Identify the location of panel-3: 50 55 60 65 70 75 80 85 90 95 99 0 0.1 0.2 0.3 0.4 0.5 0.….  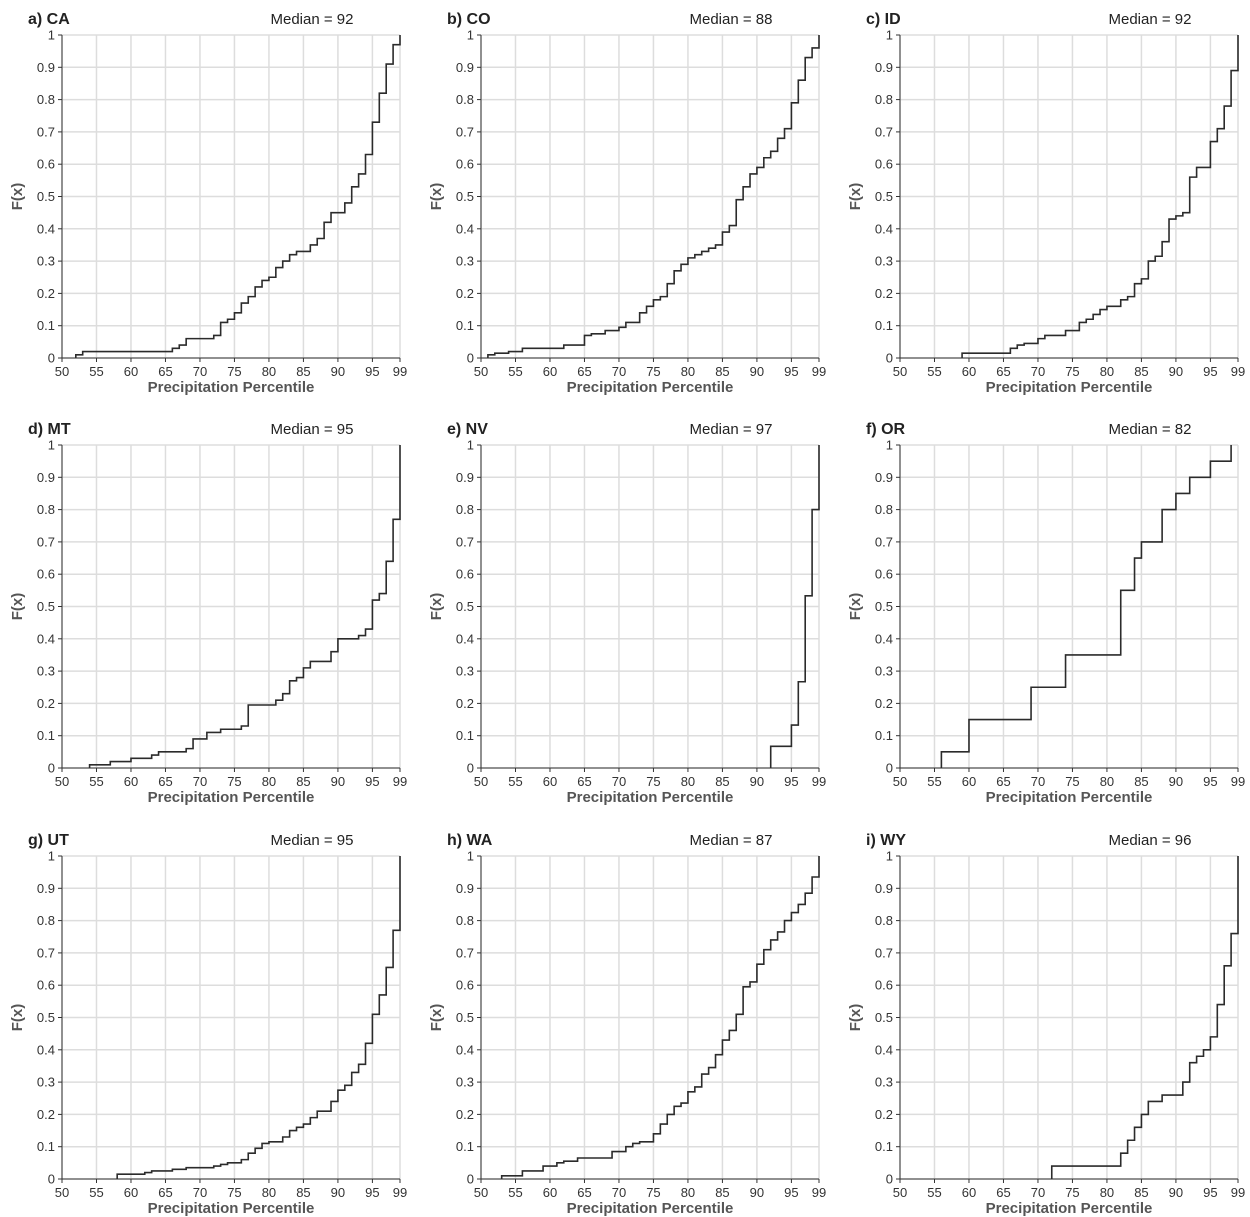
(208, 613).